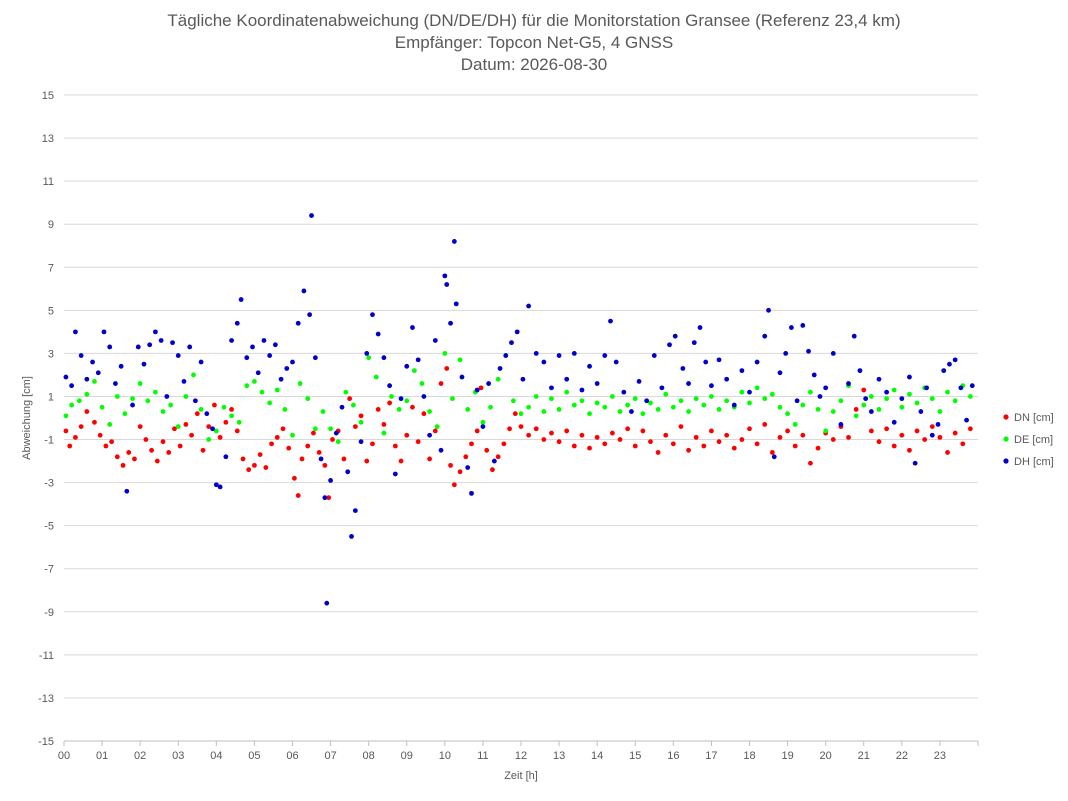 The width and height of the screenshot is (1068, 801). What do you see at coordinates (48, 182) in the screenshot?
I see `y-tick-label: 11` at bounding box center [48, 182].